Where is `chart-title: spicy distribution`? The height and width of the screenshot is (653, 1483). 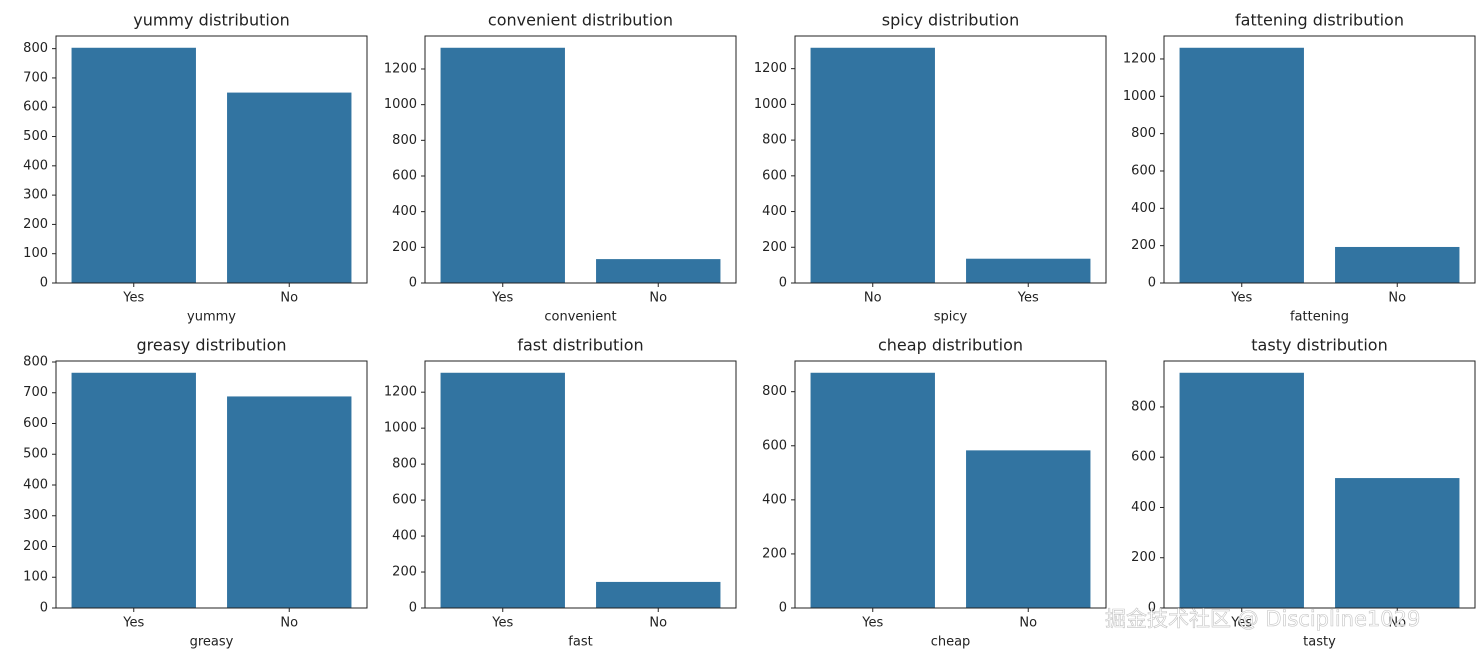
chart-title: spicy distribution is located at coordinates (950, 20).